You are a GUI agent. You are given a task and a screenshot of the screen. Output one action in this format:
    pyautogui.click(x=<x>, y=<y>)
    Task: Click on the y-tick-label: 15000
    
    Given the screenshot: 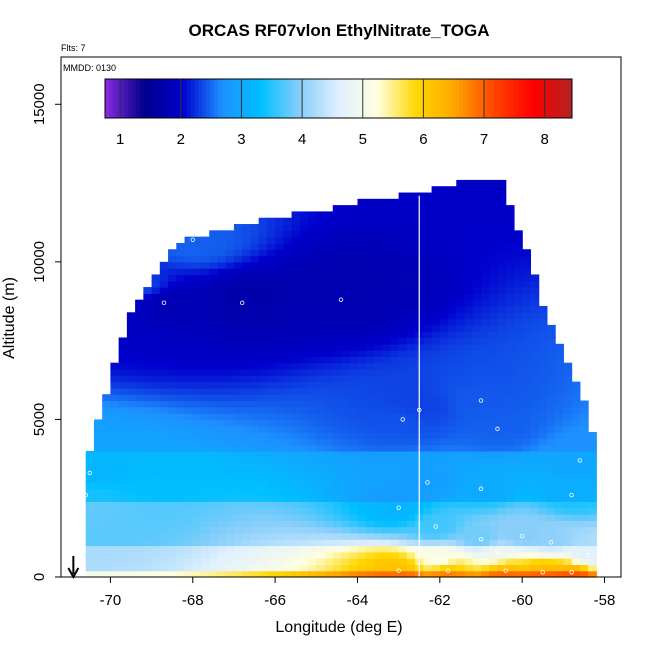 What is the action you would take?
    pyautogui.click(x=39, y=104)
    